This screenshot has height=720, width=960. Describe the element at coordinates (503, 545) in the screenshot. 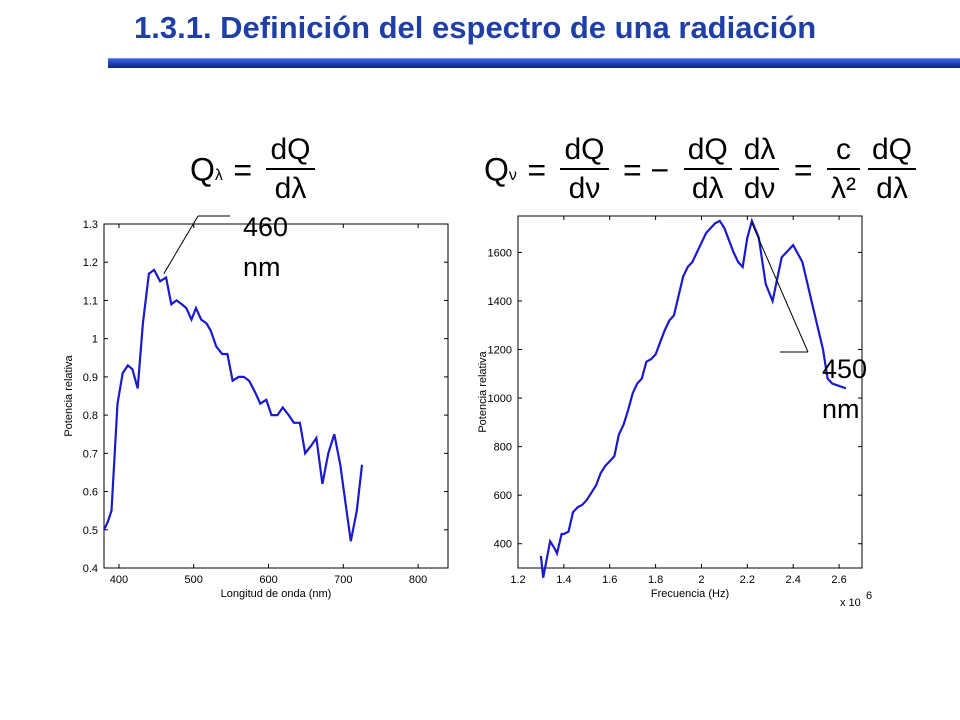

I see `y-tick-label: 400` at that location.